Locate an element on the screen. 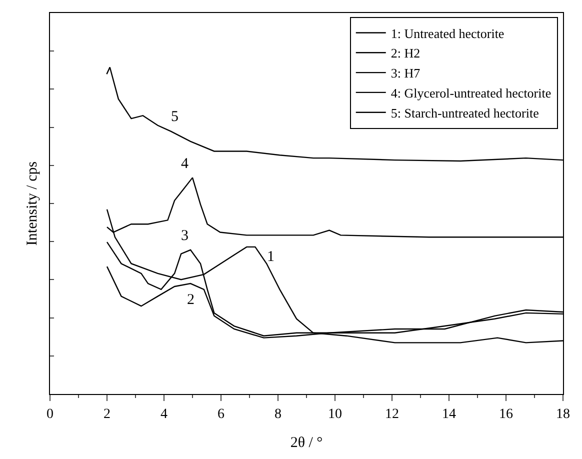 The image size is (582, 459). x-tick-label: 2 is located at coordinates (107, 414).